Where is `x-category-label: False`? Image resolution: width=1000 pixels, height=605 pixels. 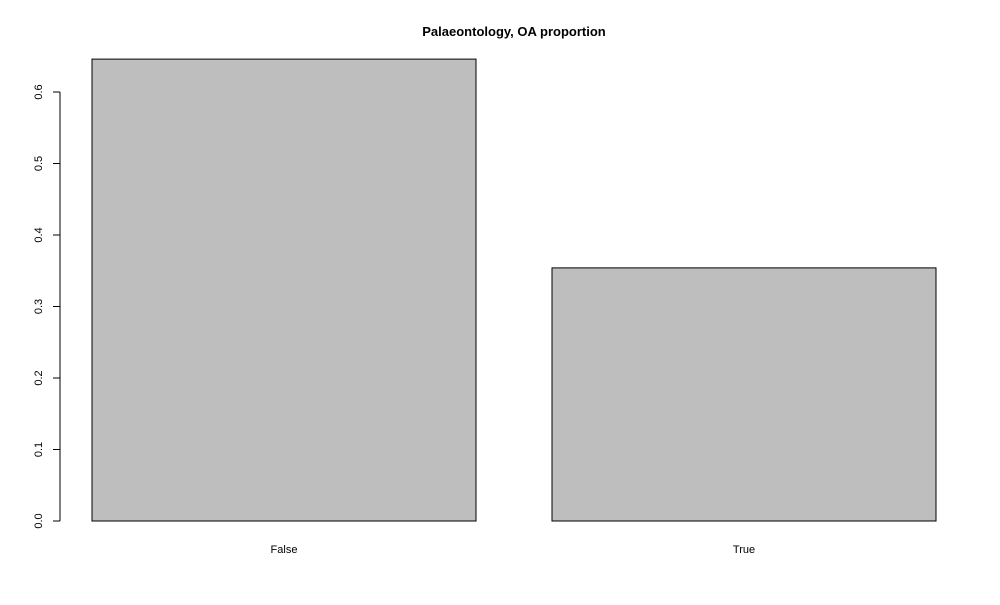 x-category-label: False is located at coordinates (284, 550).